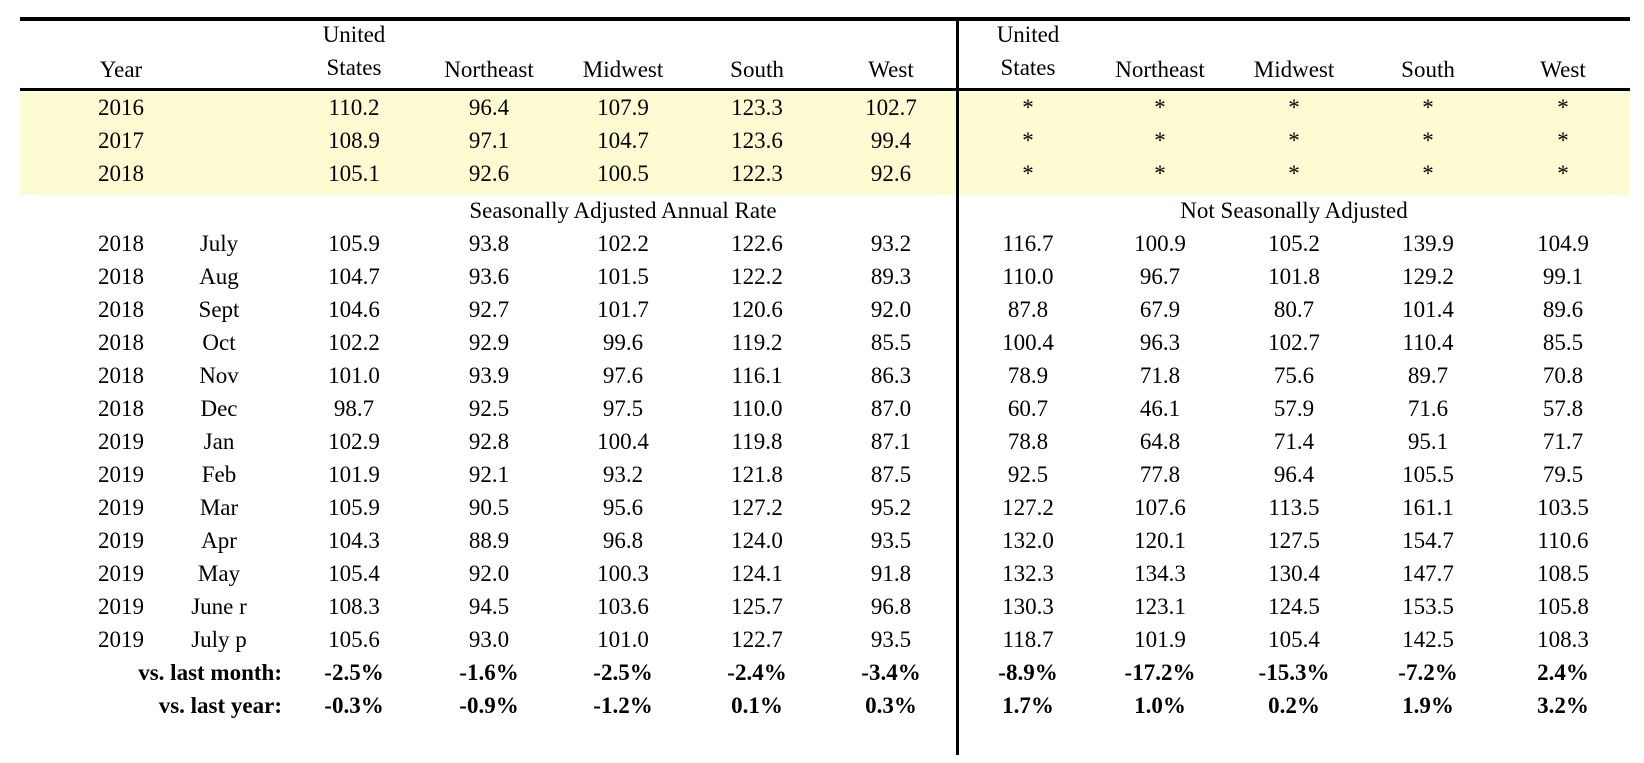 The width and height of the screenshot is (1644, 763). What do you see at coordinates (489, 107) in the screenshot?
I see `cell: 96.4` at bounding box center [489, 107].